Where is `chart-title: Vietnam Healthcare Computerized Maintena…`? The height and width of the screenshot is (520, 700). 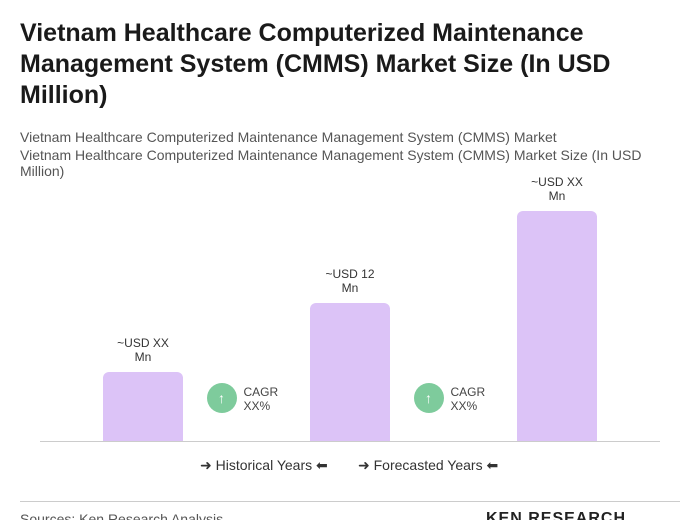
chart-title: Vietnam Healthcare Computerized Maintena… is located at coordinates (315, 64).